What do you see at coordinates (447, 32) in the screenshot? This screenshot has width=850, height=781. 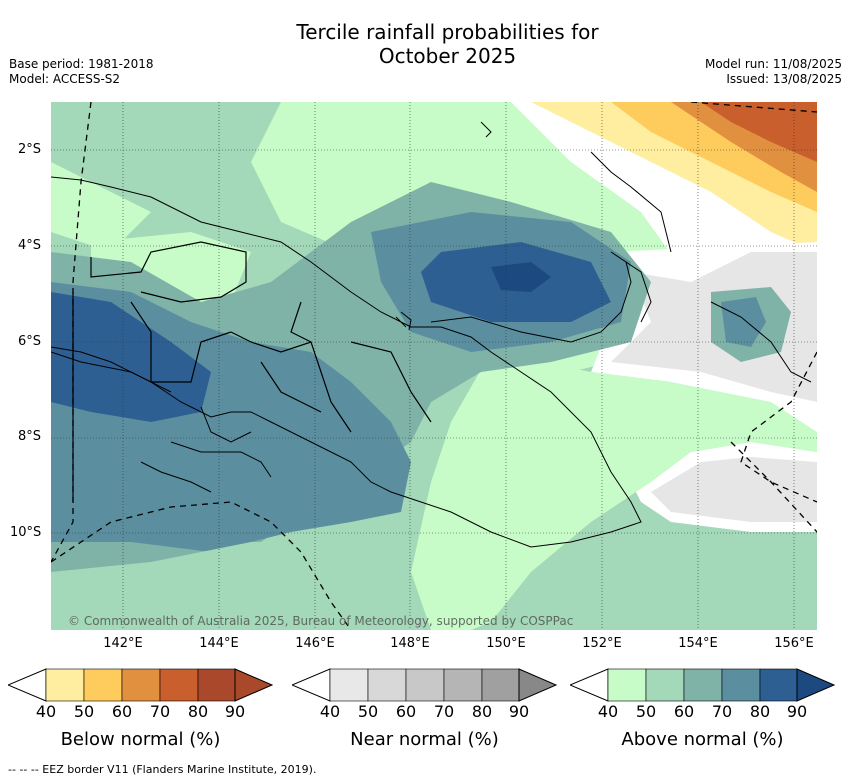 I see `title-line-1: Tercile rainfall probabilities for` at bounding box center [447, 32].